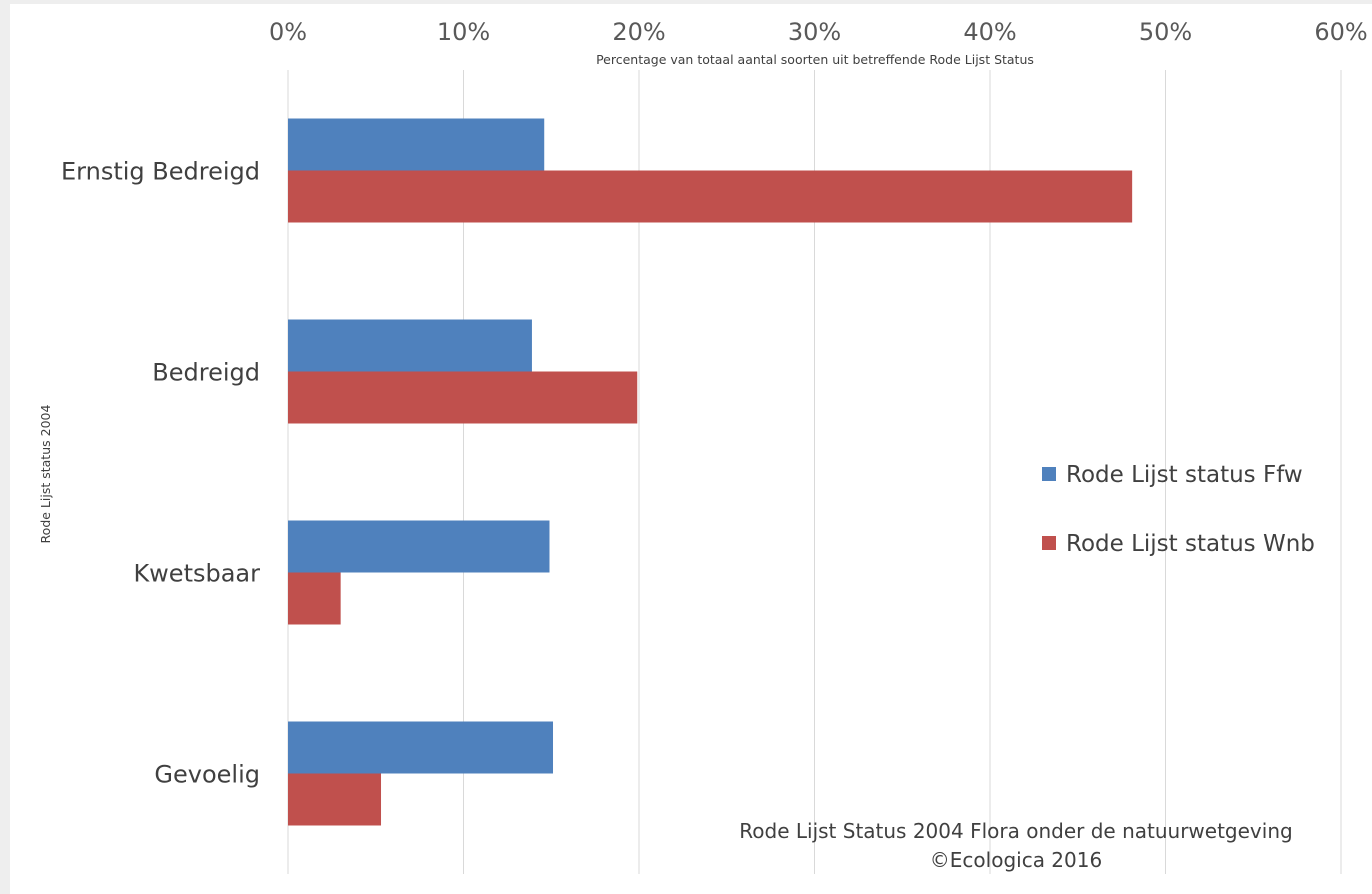  What do you see at coordinates (160, 172) in the screenshot?
I see `category-label: Ernstig Bedreigd` at bounding box center [160, 172].